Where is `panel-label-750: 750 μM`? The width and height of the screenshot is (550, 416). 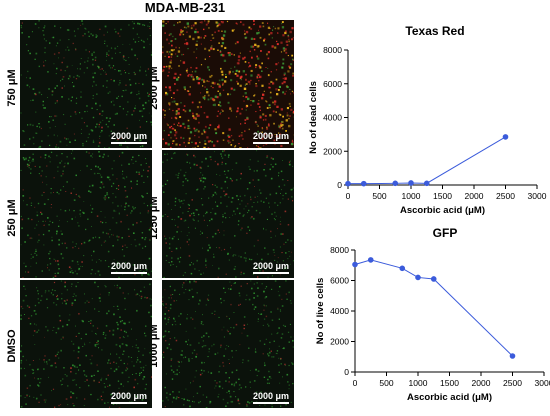
panel-label-750: 750 μM is located at coordinates (12, 88).